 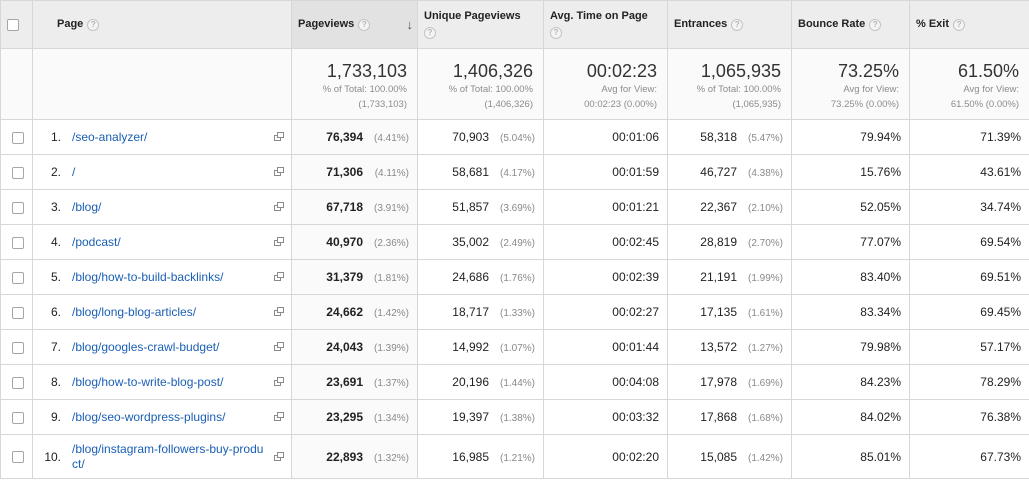 What do you see at coordinates (969, 417) in the screenshot?
I see `exit-cell: 76.38%` at bounding box center [969, 417].